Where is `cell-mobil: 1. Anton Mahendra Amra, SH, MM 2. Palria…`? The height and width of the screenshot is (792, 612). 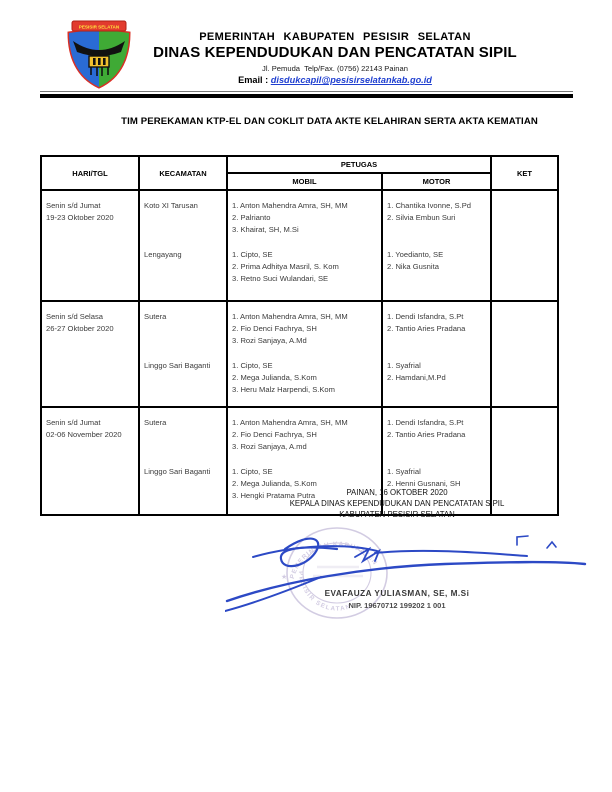
cell-mobil: 1. Anton Mahendra Amra, SH, MM 2. Palria… is located at coordinates (304, 245).